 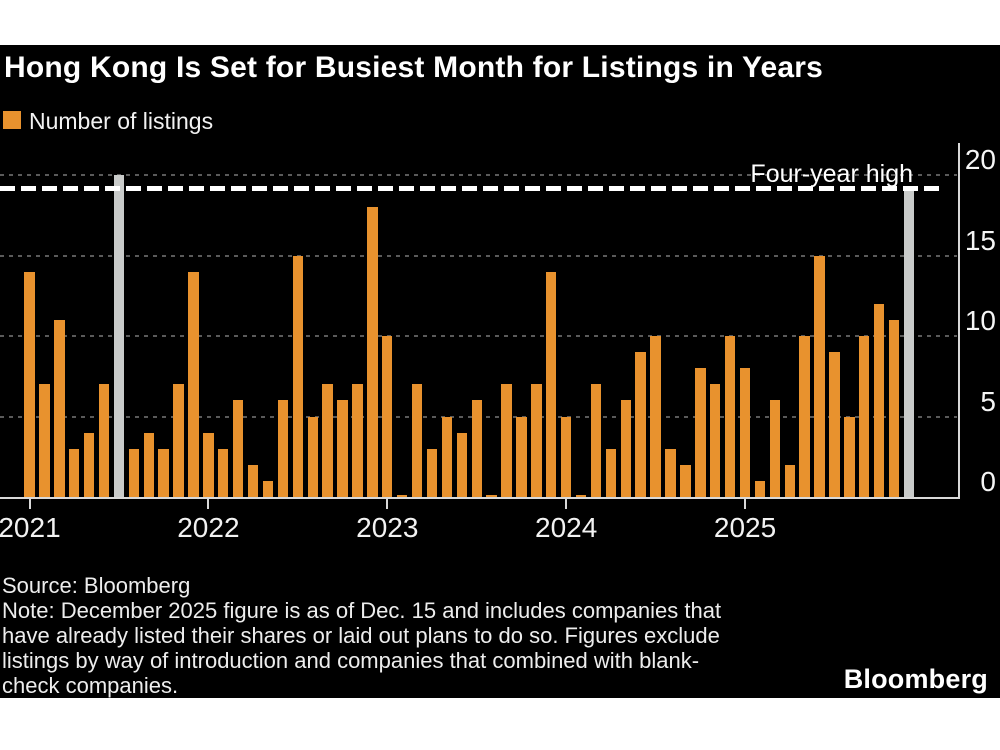 I want to click on legend-swatch-icon, so click(x=12, y=120).